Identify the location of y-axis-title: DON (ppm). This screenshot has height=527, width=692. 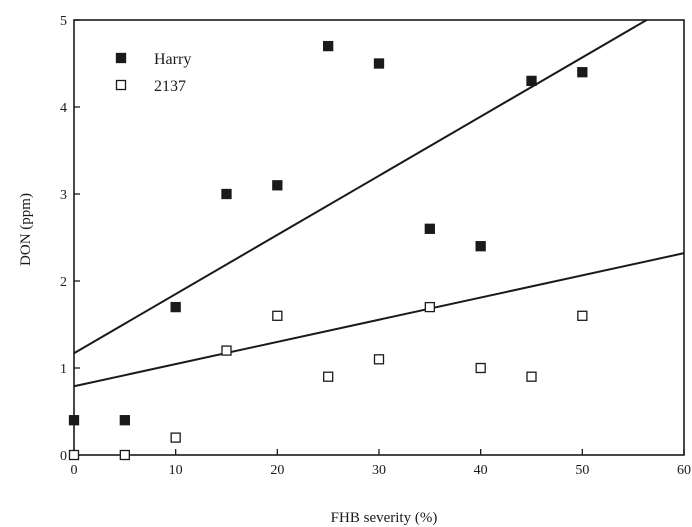
(26, 229).